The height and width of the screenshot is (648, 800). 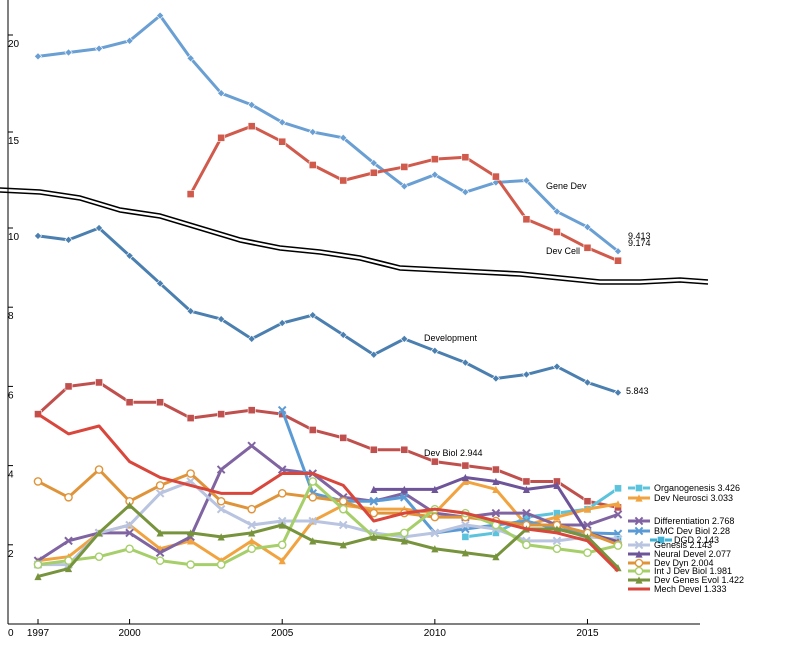 I want to click on point-differentiation-2003, so click(x=221, y=469).